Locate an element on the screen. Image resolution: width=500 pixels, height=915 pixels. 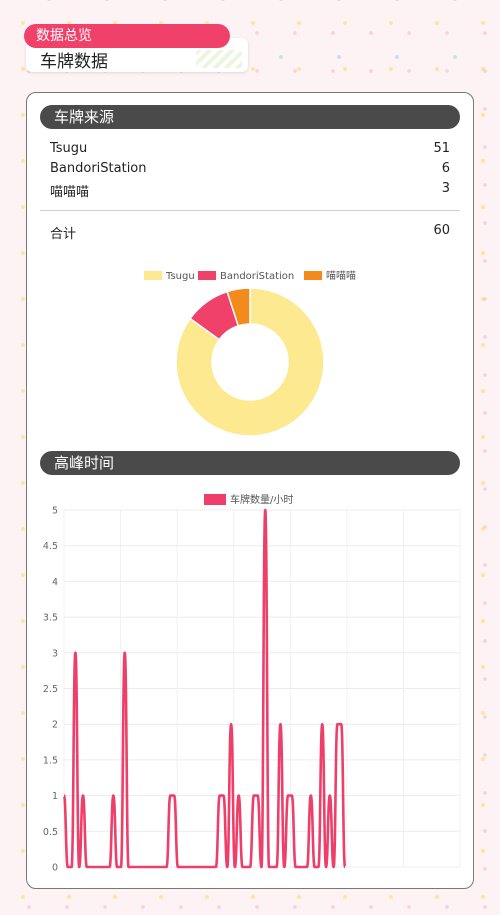
y-tick-label: 2.5 is located at coordinates (50, 689).